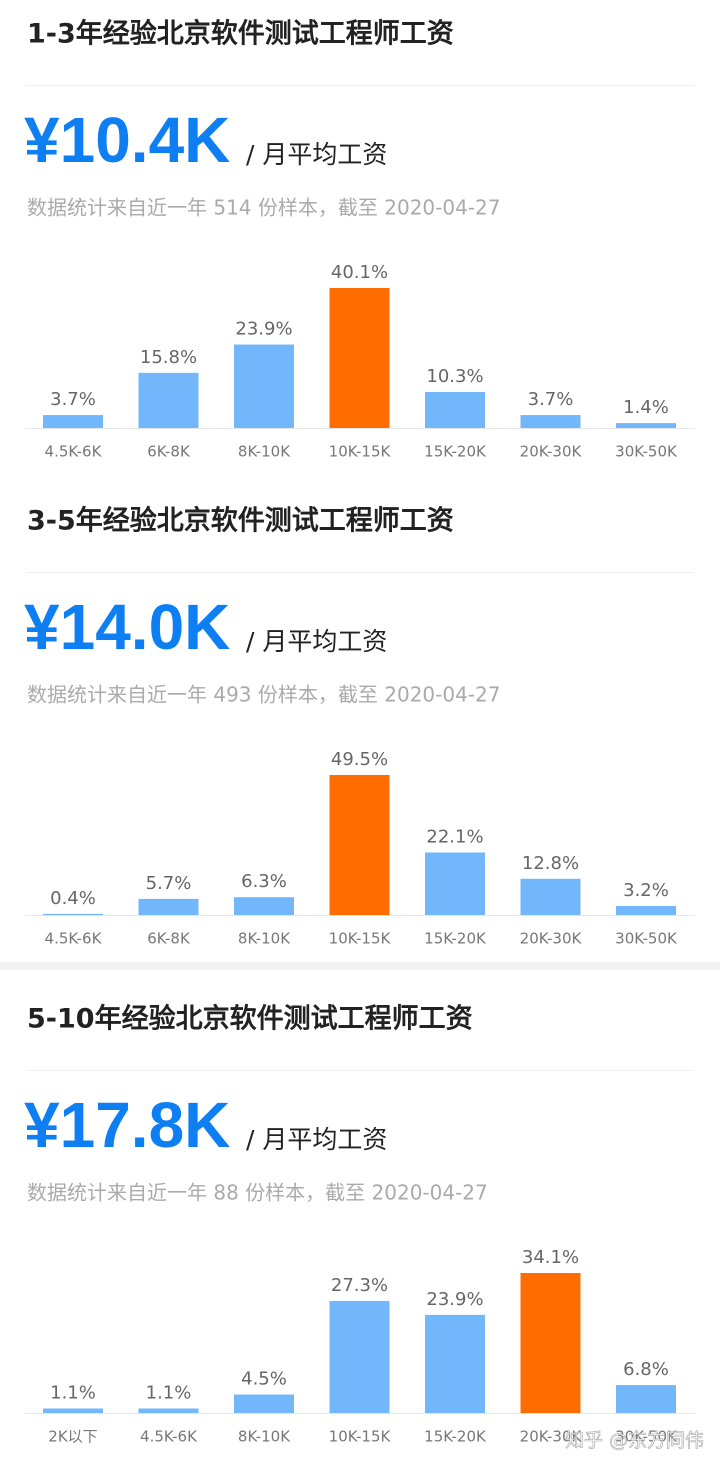  What do you see at coordinates (264, 1379) in the screenshot?
I see `value-label: 4.5%` at bounding box center [264, 1379].